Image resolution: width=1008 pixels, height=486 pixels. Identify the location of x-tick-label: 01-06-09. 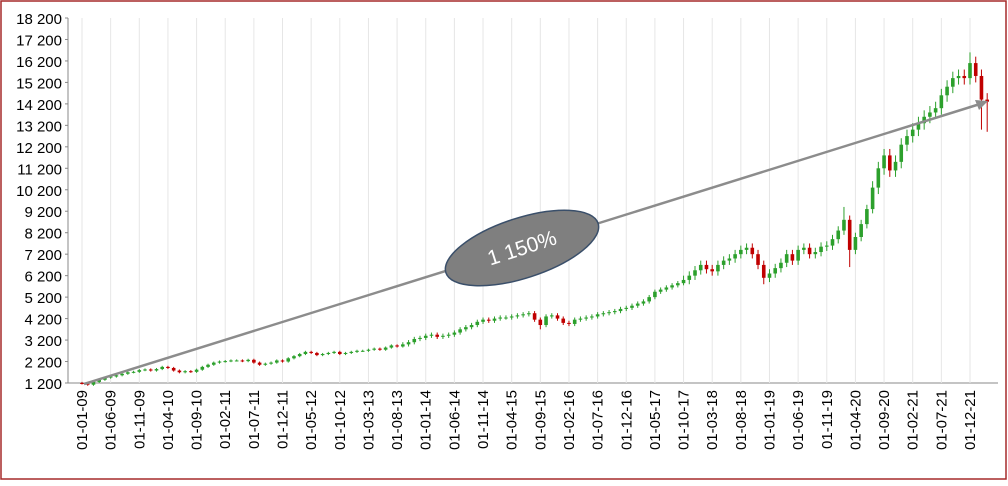
(111, 420).